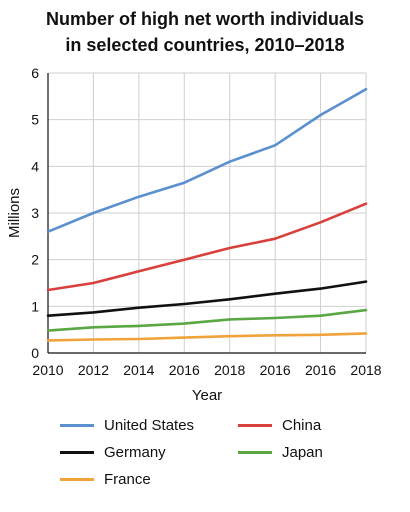  I want to click on legend-swatch-china, so click(255, 425).